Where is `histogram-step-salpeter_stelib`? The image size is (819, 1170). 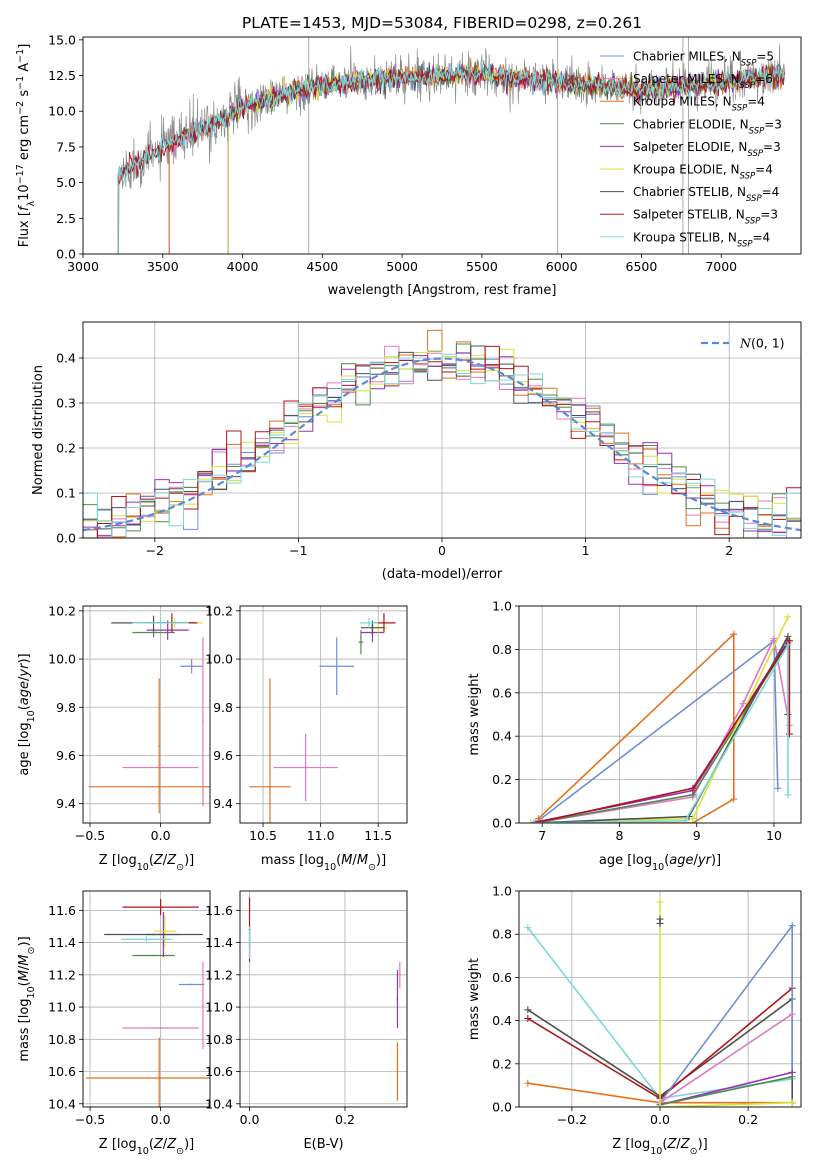
histogram-step-salpeter_stelib is located at coordinates (442, 441).